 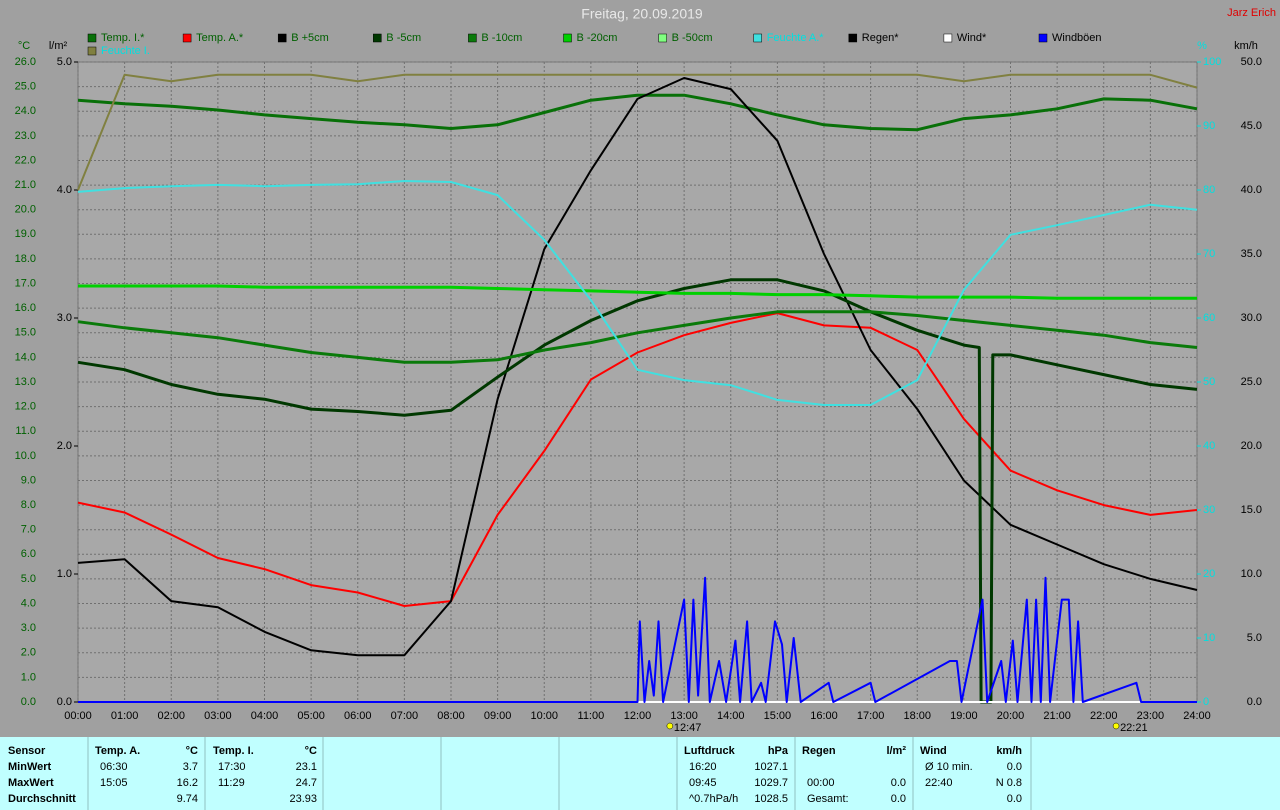 I want to click on cell-label: Gesamt:, so click(x=828, y=799).